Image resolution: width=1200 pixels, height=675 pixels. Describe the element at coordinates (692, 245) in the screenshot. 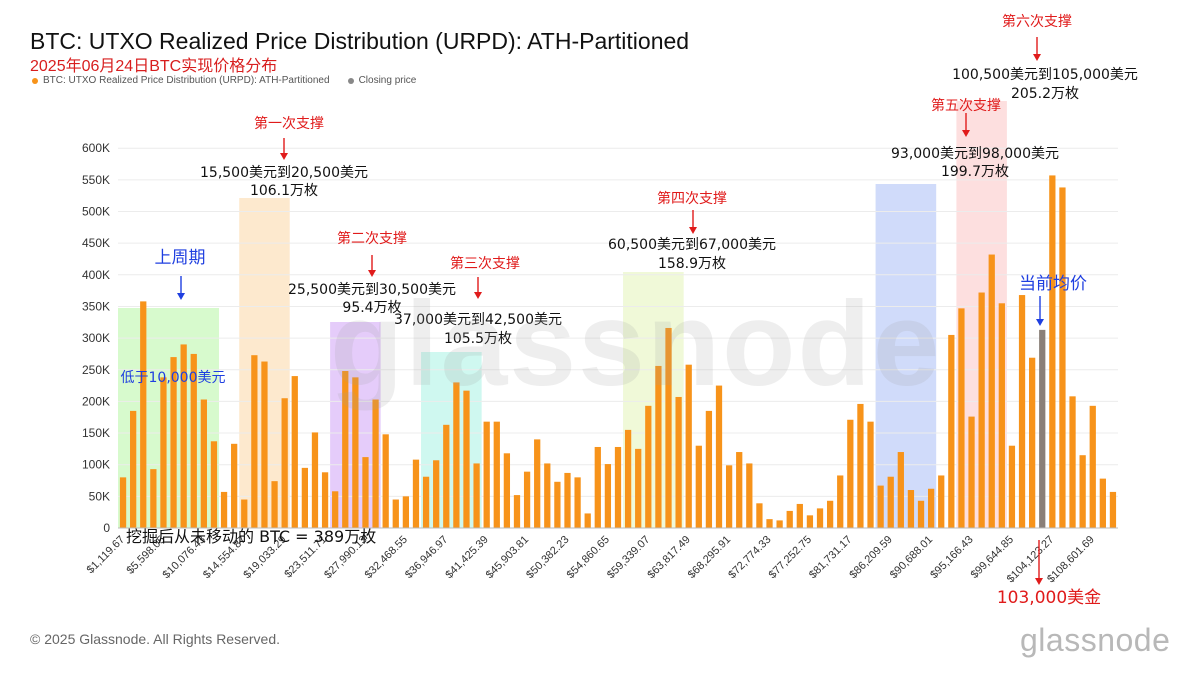

I see `annotation-label: 60,500美元到67,000美元` at that location.